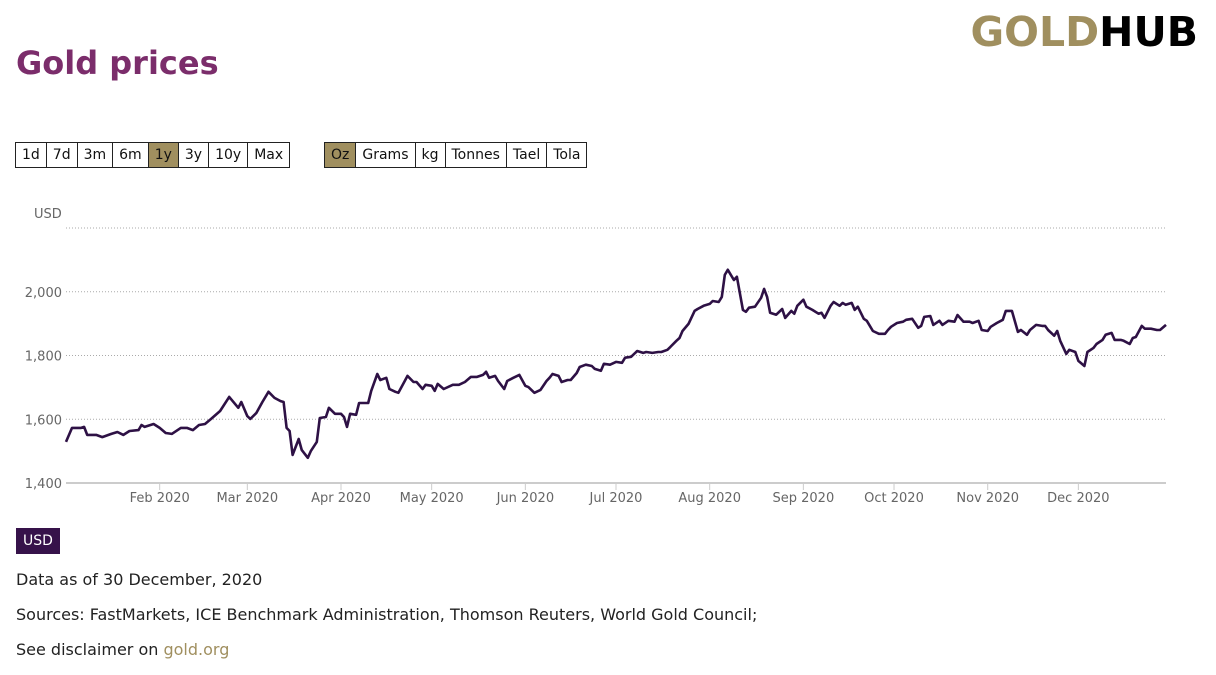  Describe the element at coordinates (43, 420) in the screenshot. I see `y-tick-label: 1,600` at that location.